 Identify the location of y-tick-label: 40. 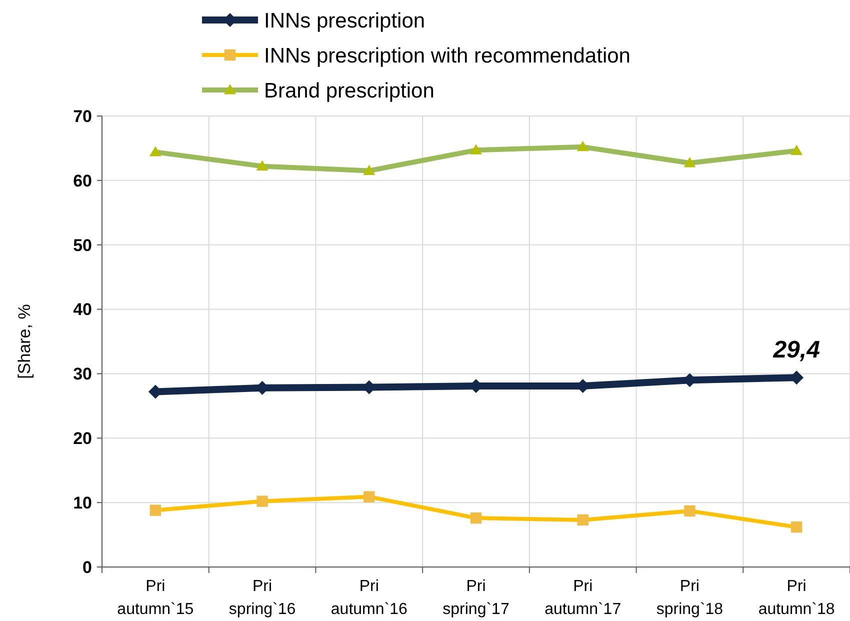
(82, 310).